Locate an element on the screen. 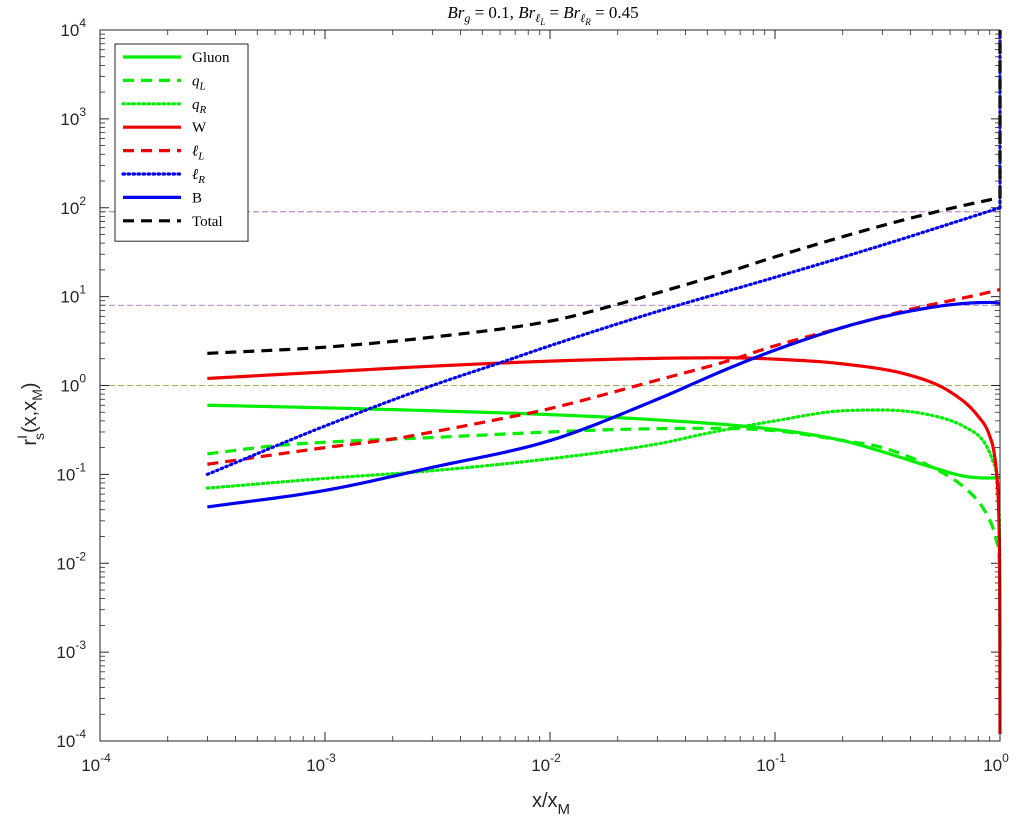 The width and height of the screenshot is (1019, 818). y-tick-label: 10⁻³ is located at coordinates (71, 650).